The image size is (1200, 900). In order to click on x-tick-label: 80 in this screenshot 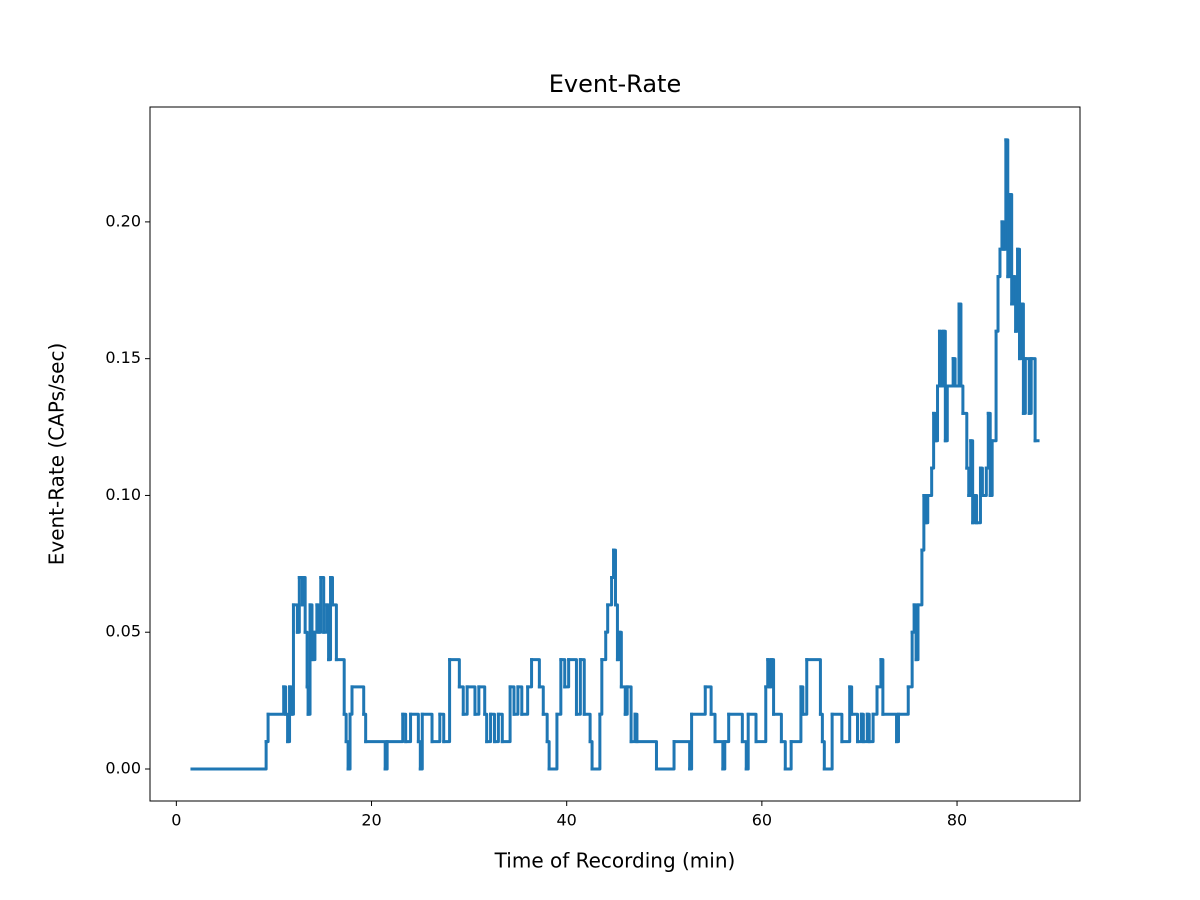, I will do `click(957, 820)`.